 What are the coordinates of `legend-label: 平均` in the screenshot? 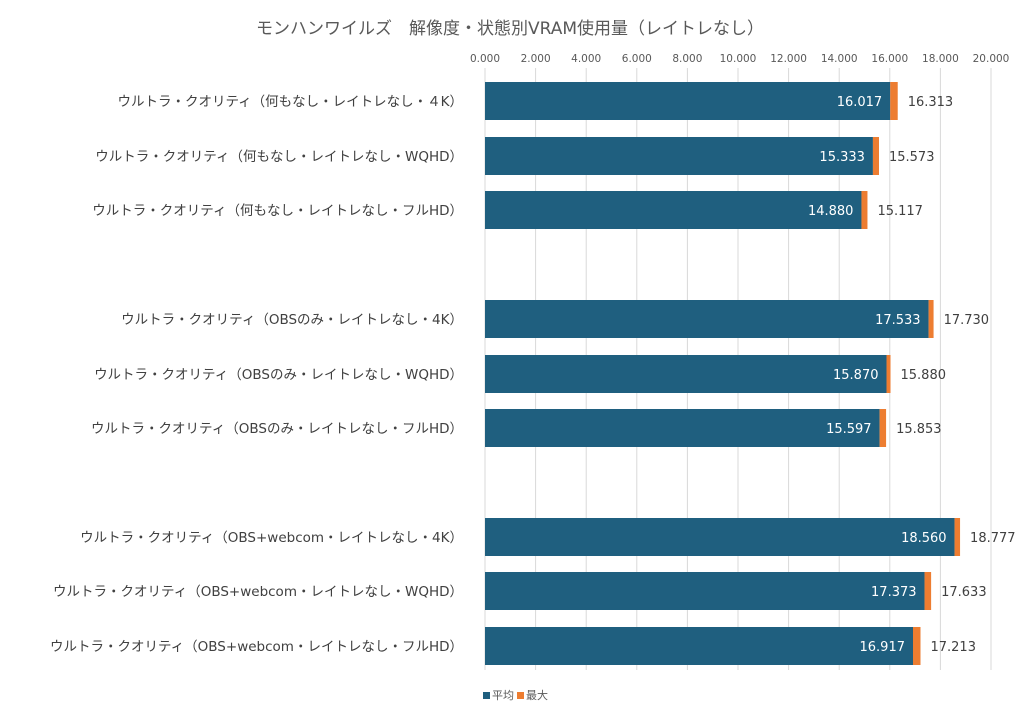 It's located at (503, 695).